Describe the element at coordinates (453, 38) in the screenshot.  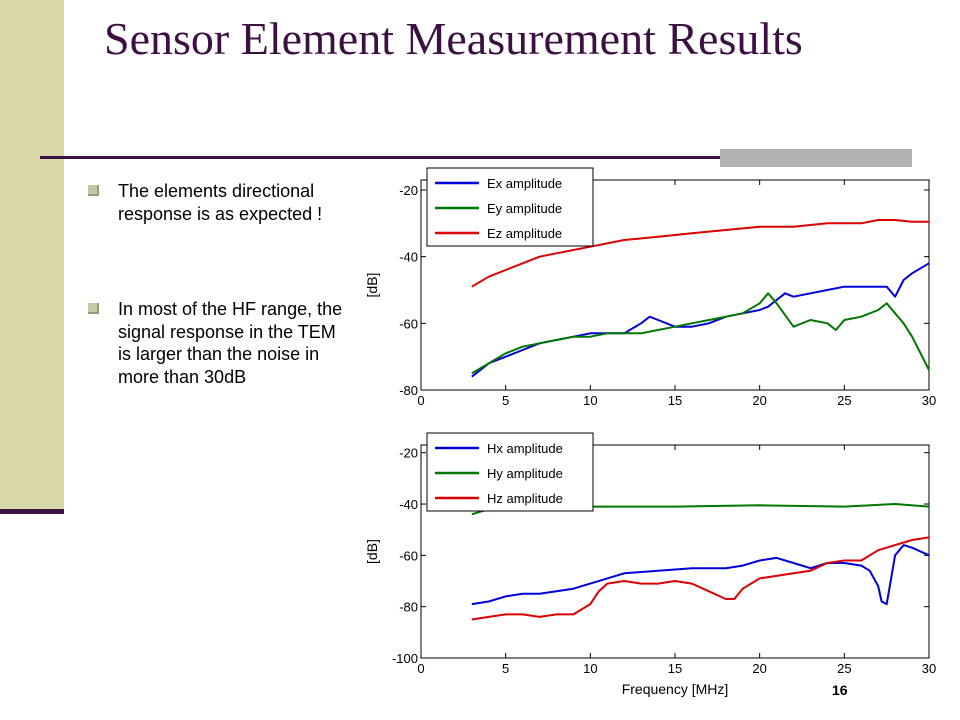
I see `page-title: Sensor Element Measurement Results` at that location.